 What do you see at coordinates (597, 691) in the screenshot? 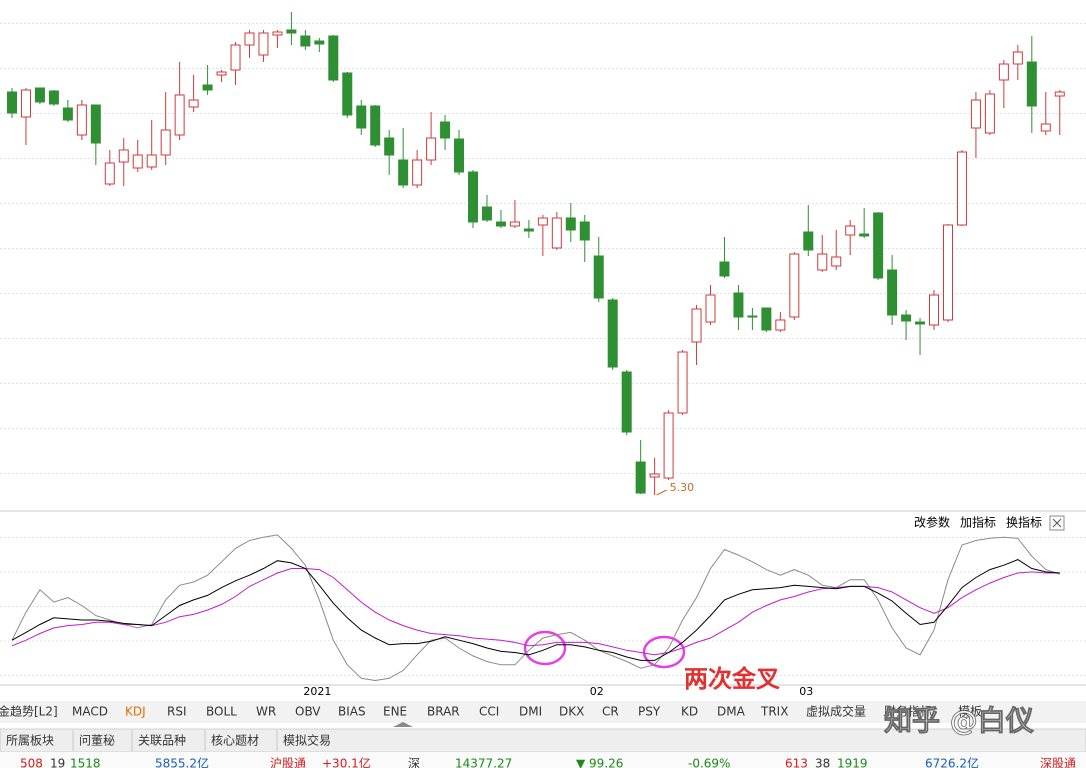
I see `x-tick-label: 02` at bounding box center [597, 691].